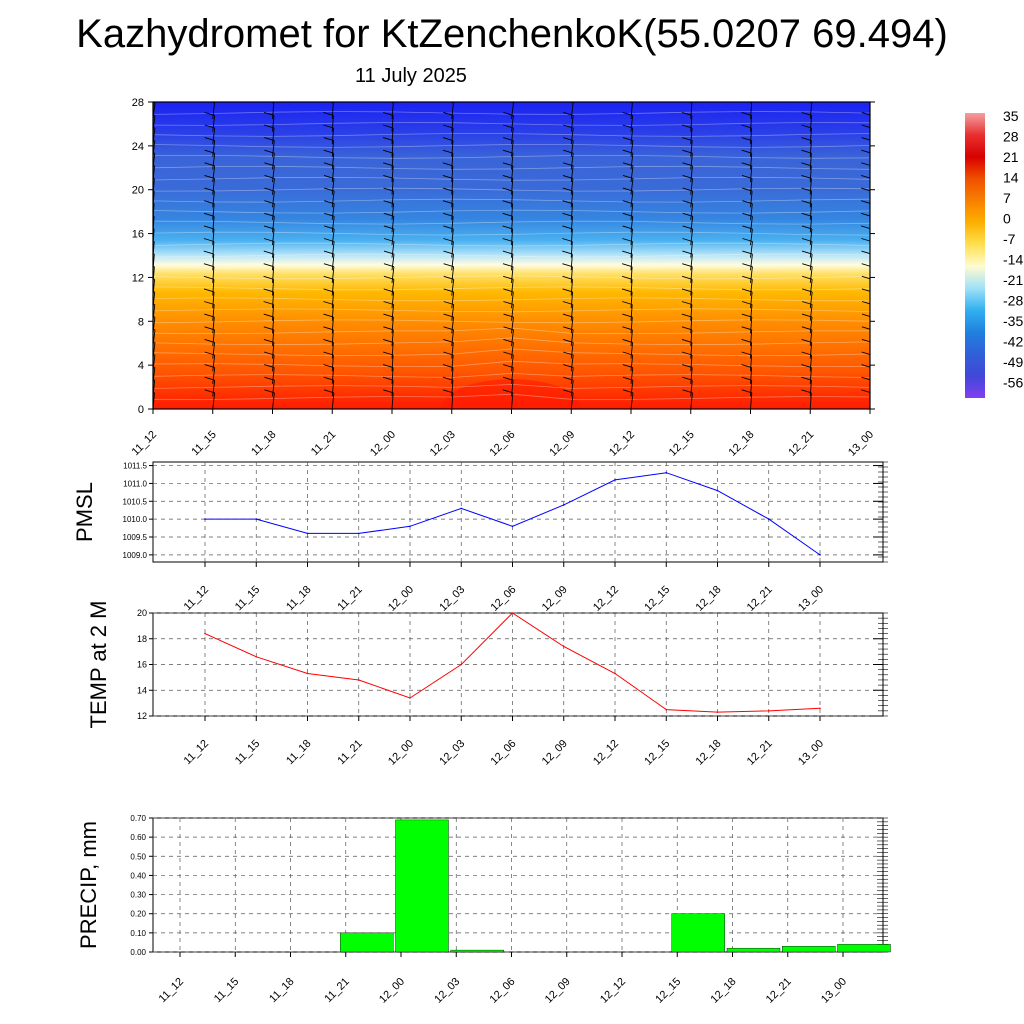  What do you see at coordinates (606, 599) in the screenshot?
I see `pmsl-xtick-label: 12_12` at bounding box center [606, 599].